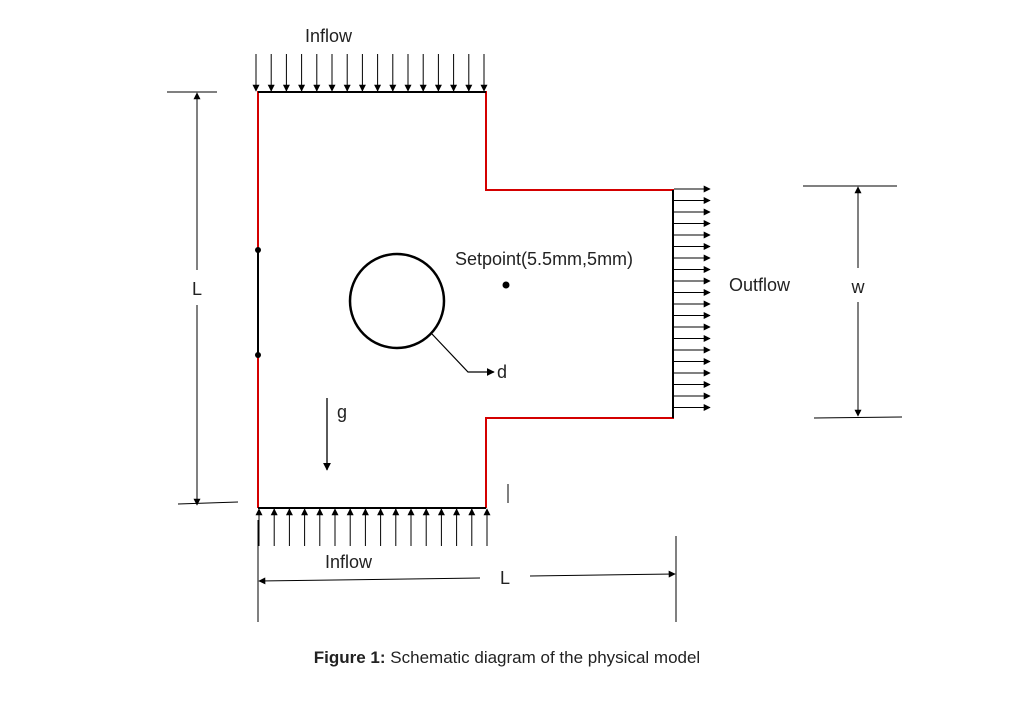  I want to click on diameter-leader, so click(463, 354).